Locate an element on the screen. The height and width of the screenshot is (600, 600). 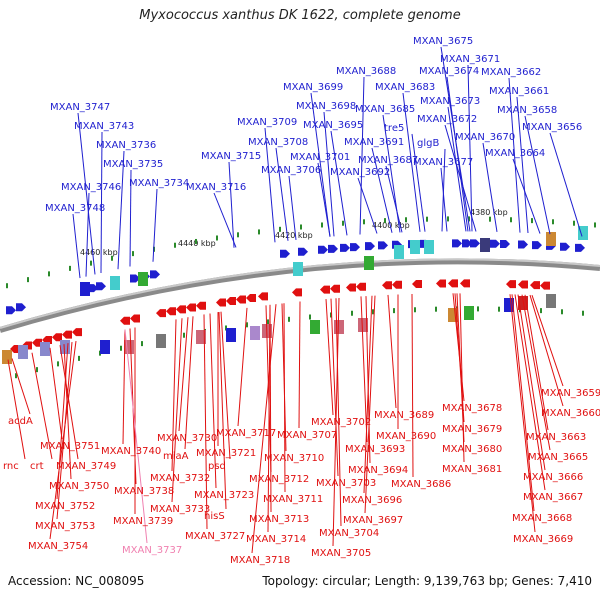
reverse-gene-label: MXAN_3668 is located at coordinates (542, 518).